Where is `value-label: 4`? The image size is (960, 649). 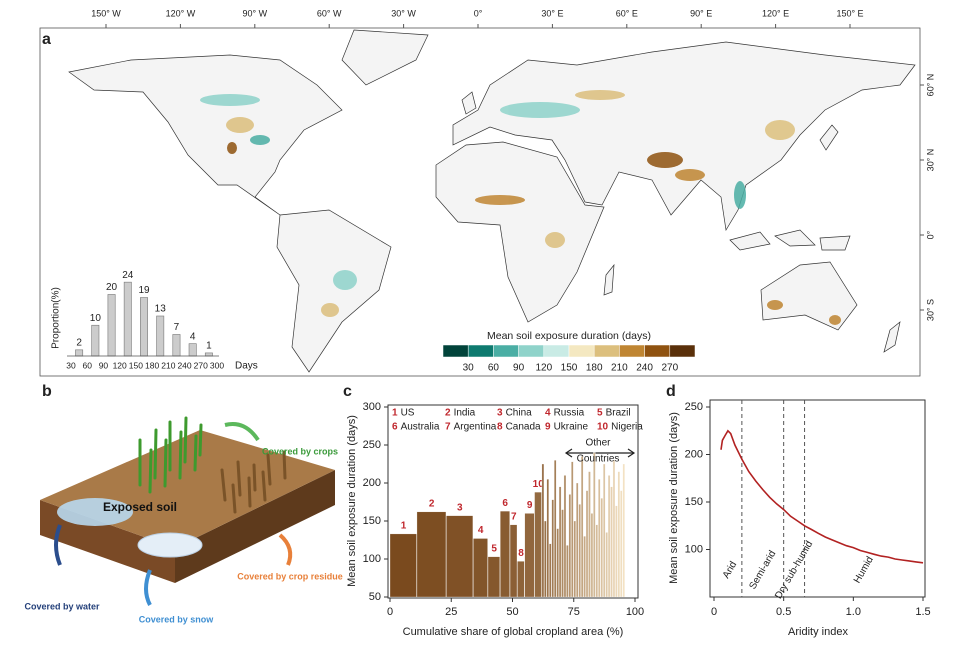 value-label: 4 is located at coordinates (193, 336).